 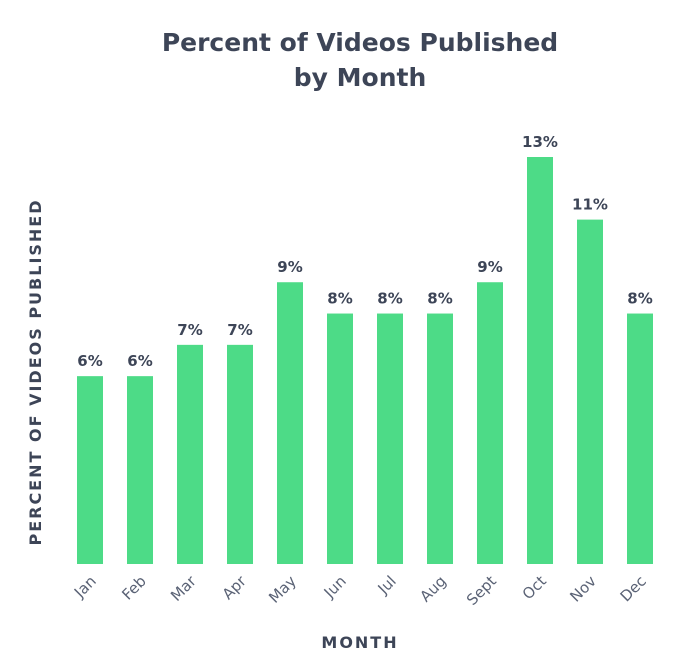 I want to click on x-tick-label-apr: Apr, so click(x=235, y=588).